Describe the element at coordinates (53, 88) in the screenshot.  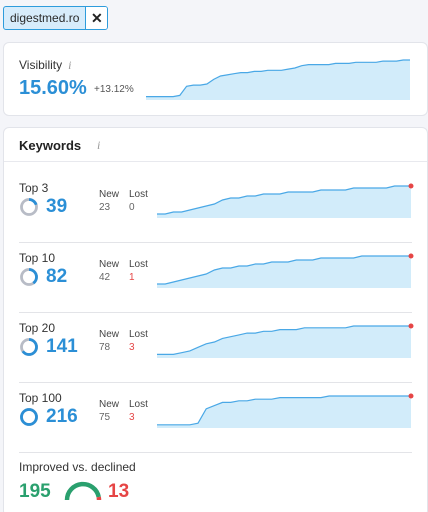
I see `visibility-value: 15.60%` at that location.